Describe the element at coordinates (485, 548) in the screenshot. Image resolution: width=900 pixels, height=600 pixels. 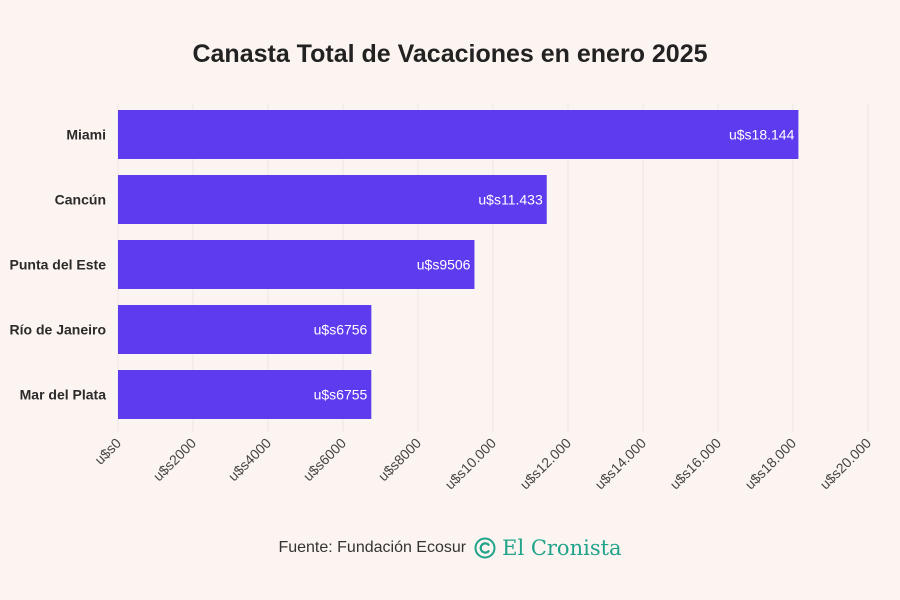
I see `copyright-c-logo-icon` at that location.